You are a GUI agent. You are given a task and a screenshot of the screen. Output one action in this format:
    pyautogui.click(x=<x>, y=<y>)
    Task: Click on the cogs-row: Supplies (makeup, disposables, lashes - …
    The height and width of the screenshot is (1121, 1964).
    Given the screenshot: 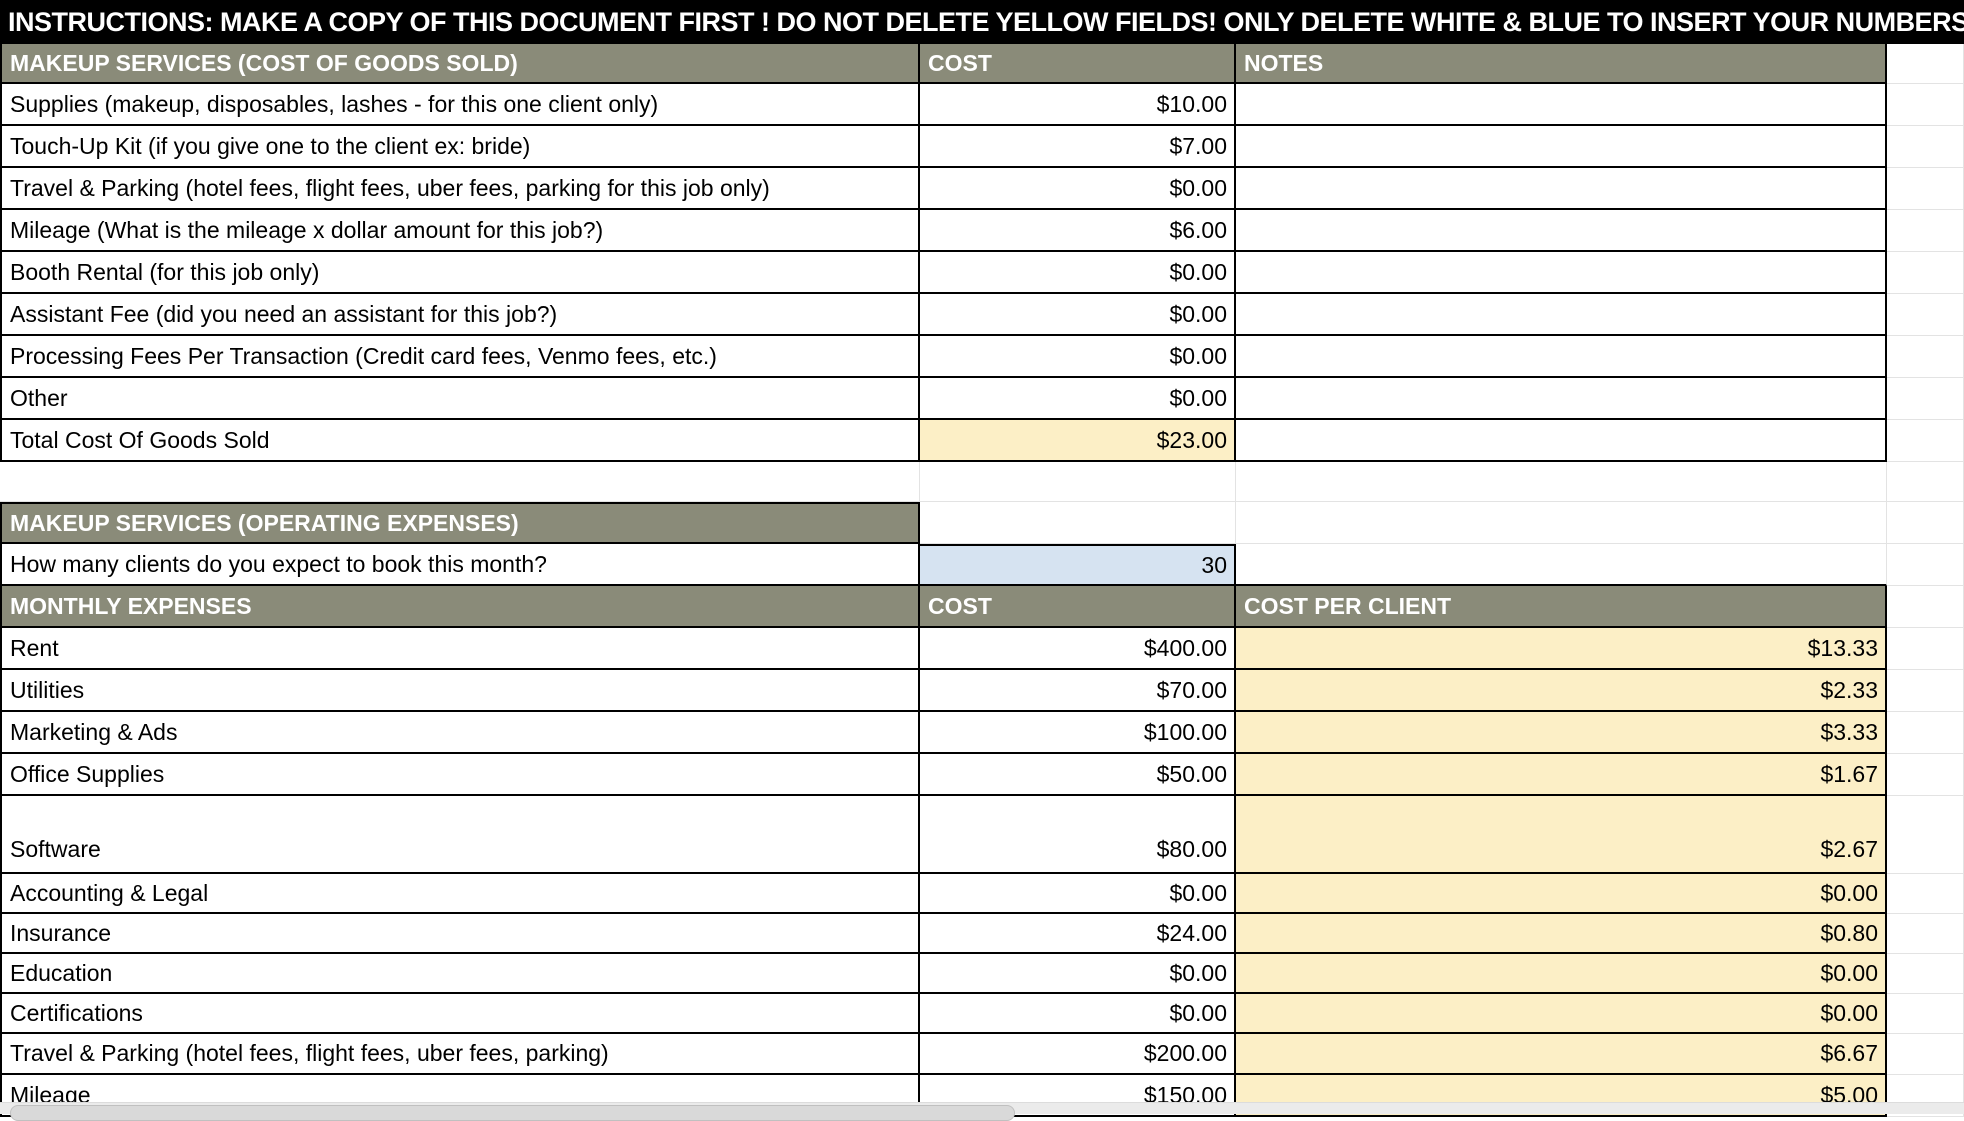 What is the action you would take?
    pyautogui.click(x=982, y=105)
    